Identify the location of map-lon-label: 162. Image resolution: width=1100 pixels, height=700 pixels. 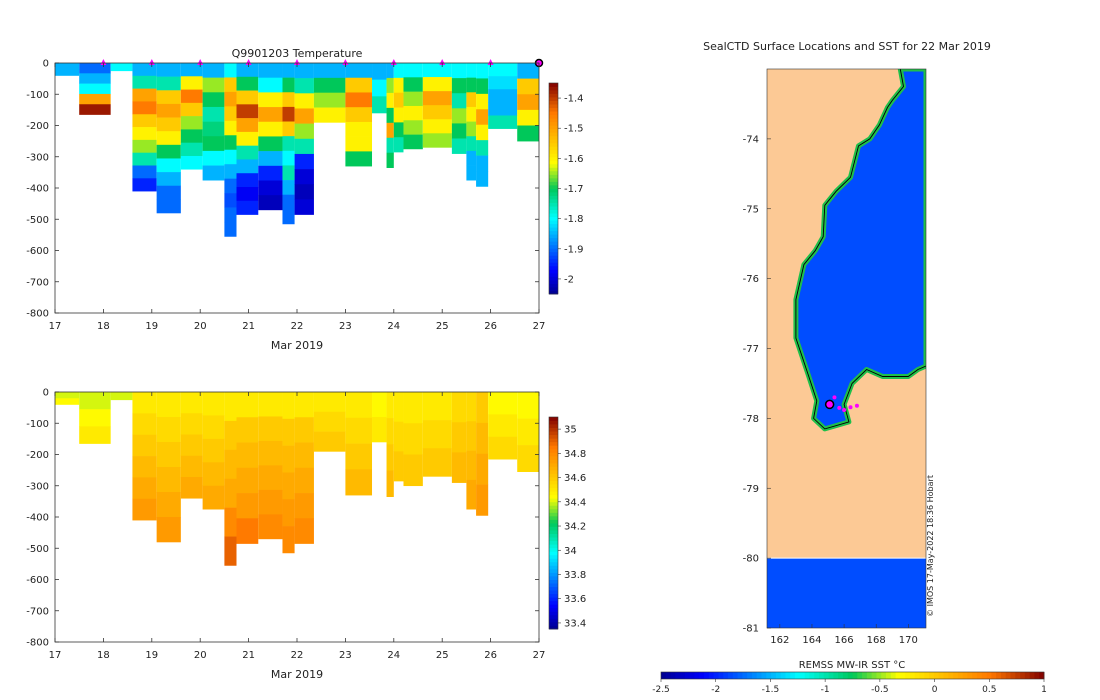
(779, 640).